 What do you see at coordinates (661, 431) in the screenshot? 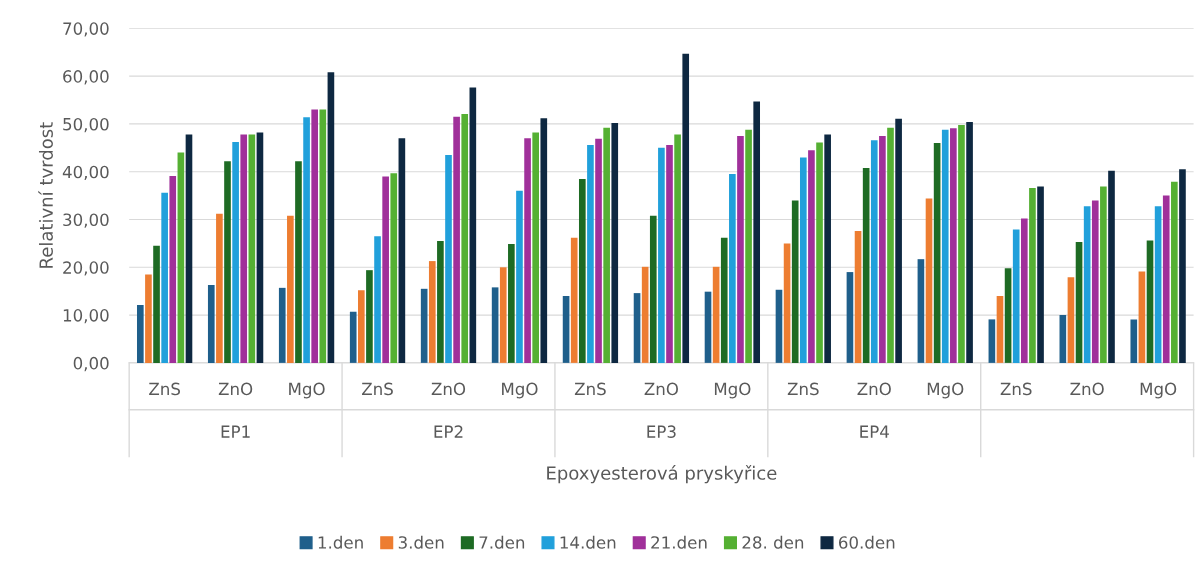
I see `text: EP3` at bounding box center [661, 431].